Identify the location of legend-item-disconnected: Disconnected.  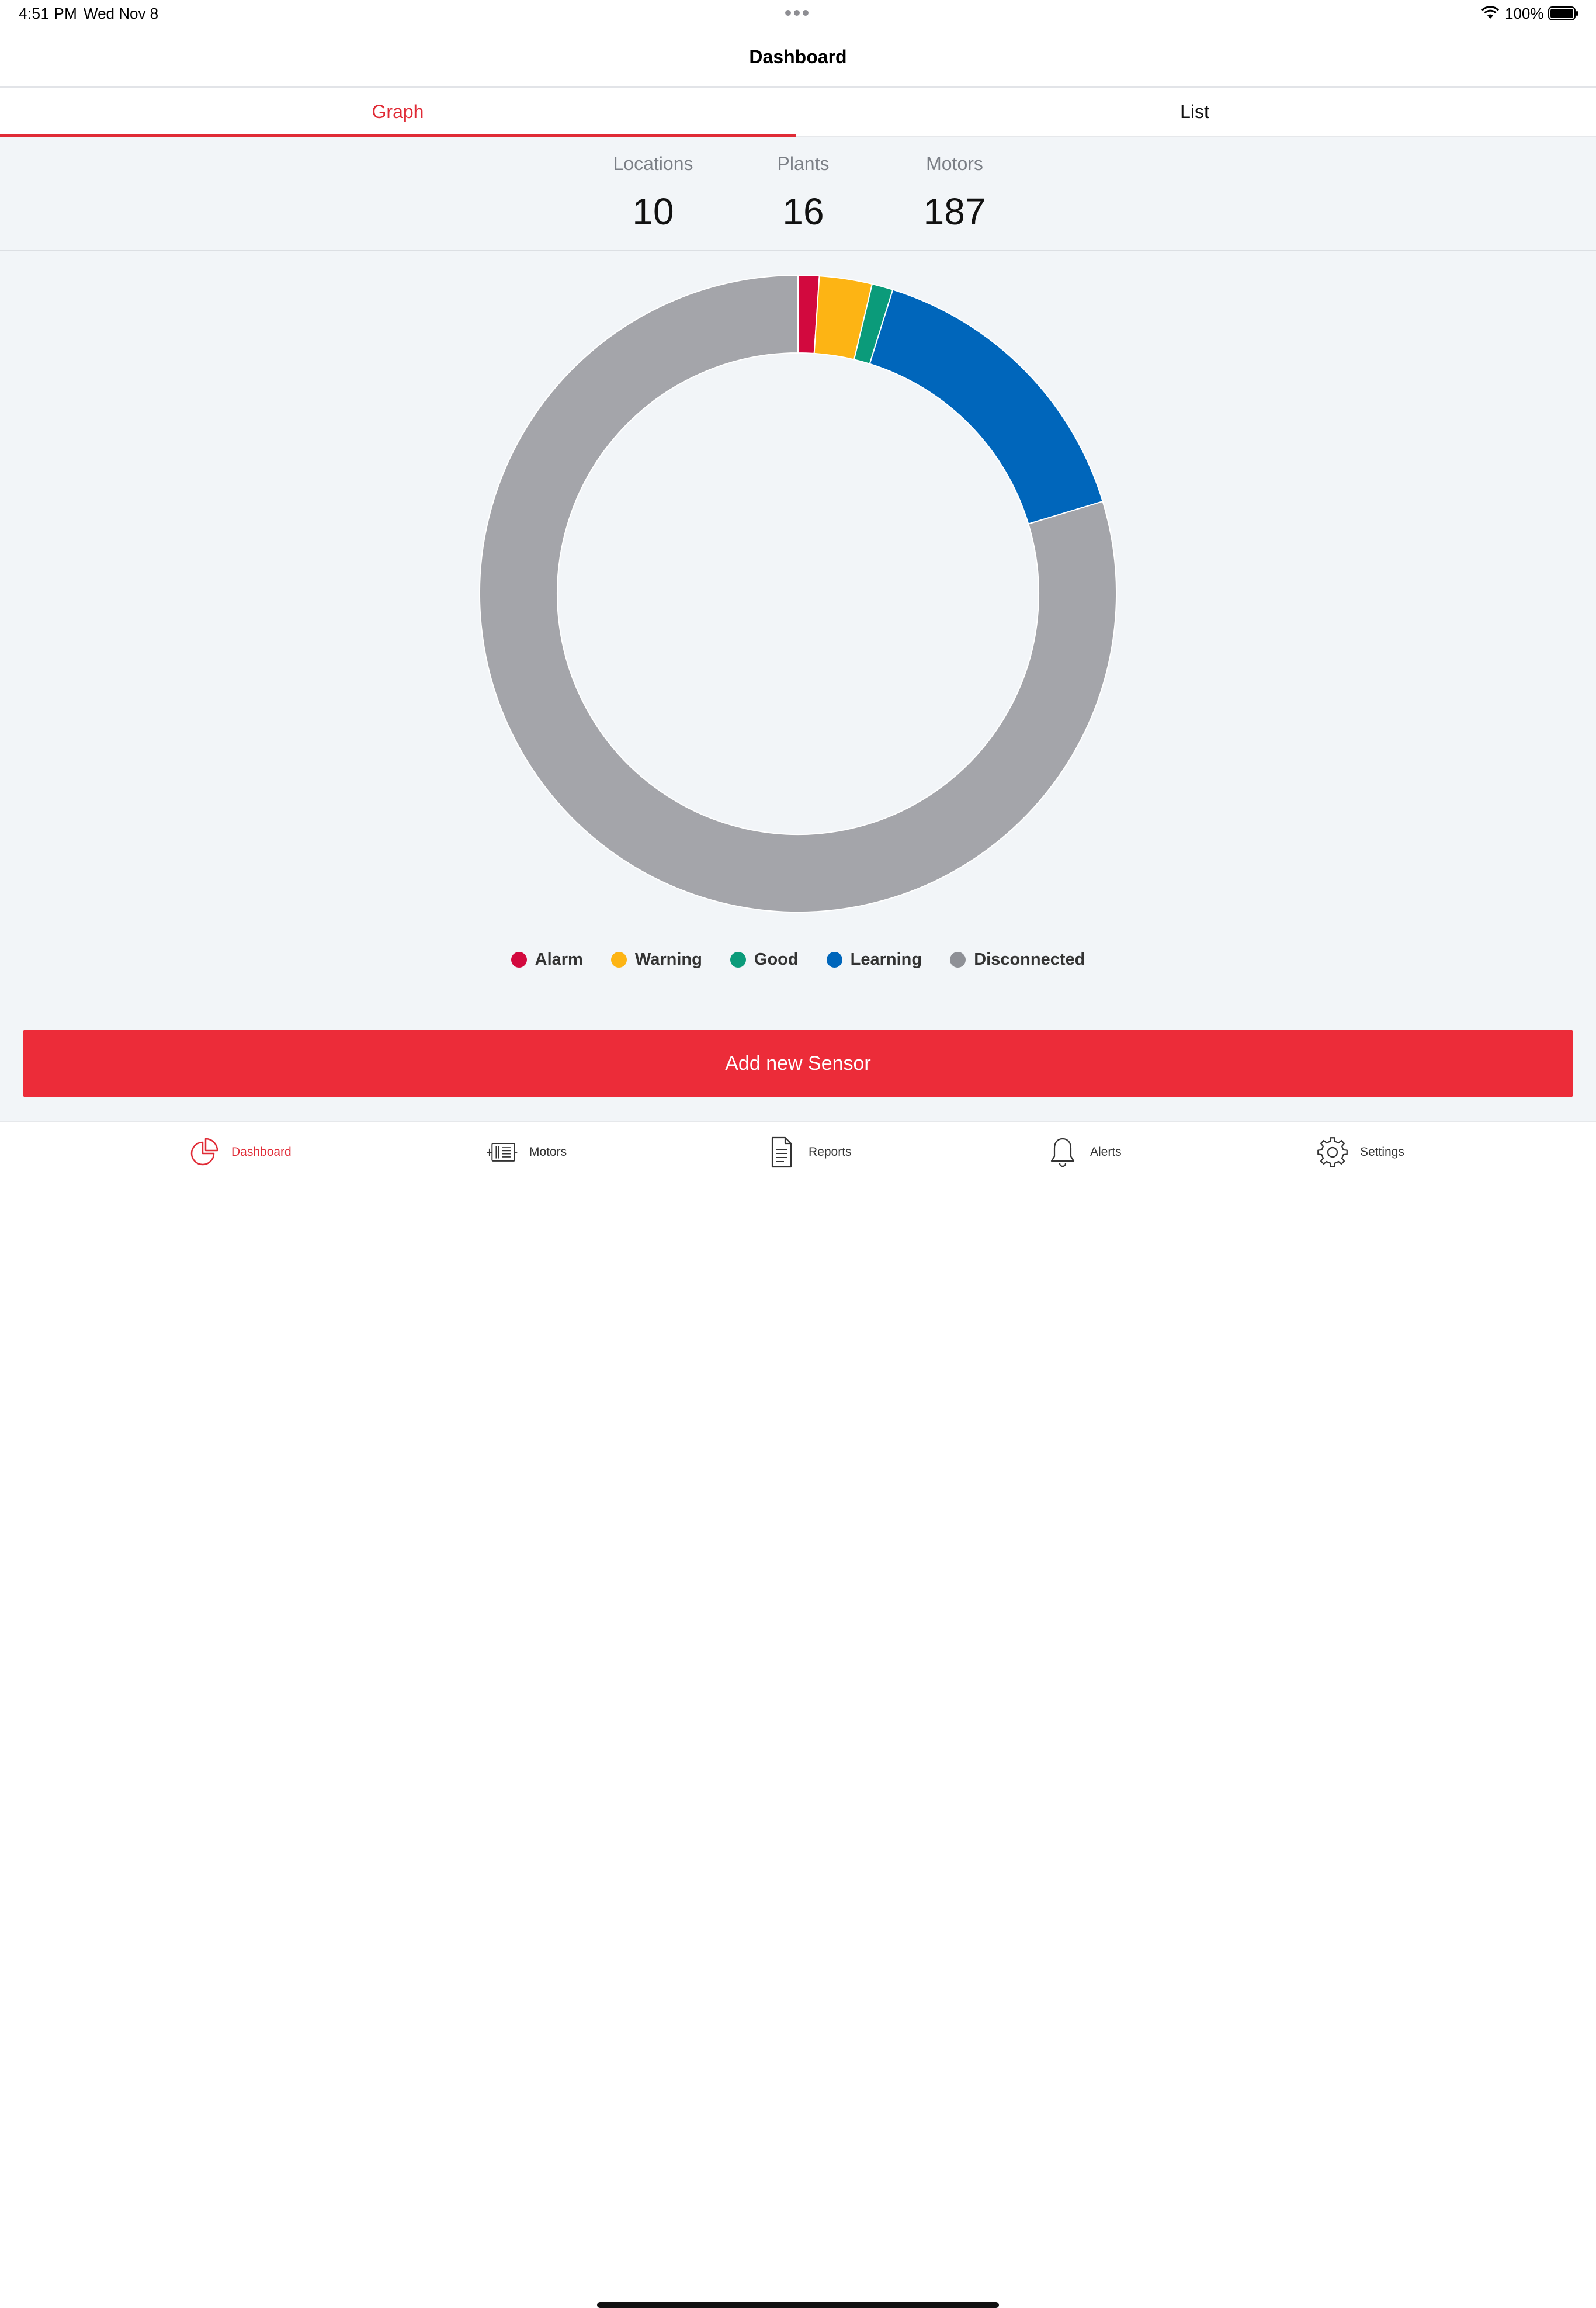
(1017, 960).